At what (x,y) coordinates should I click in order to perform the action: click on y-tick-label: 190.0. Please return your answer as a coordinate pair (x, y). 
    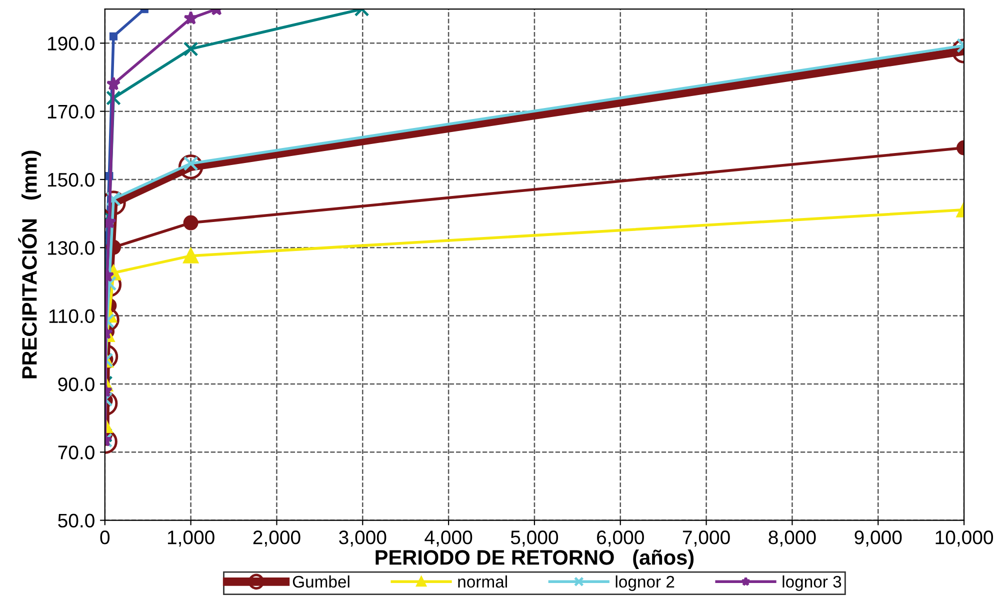
    Looking at the image, I should click on (71, 43).